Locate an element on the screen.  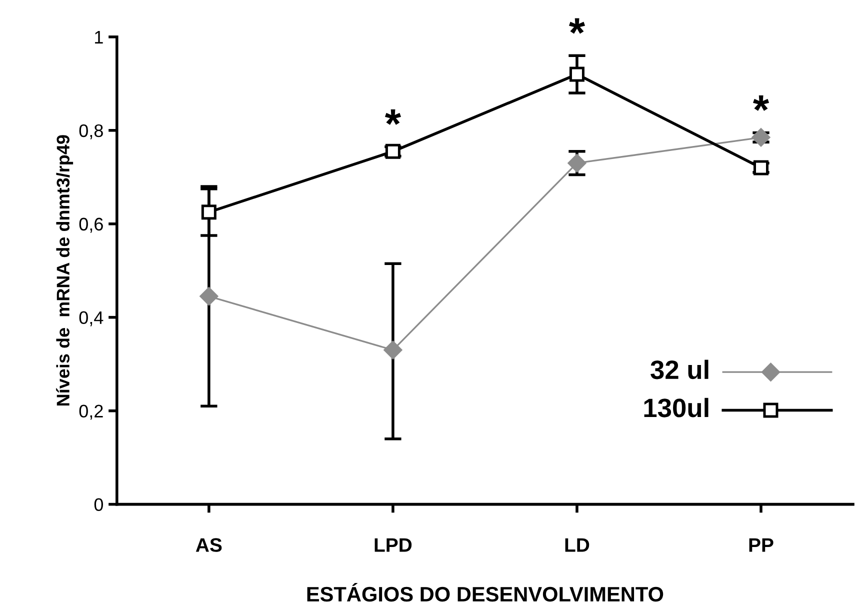
y-tick-label: 0,6 is located at coordinates (91, 225).